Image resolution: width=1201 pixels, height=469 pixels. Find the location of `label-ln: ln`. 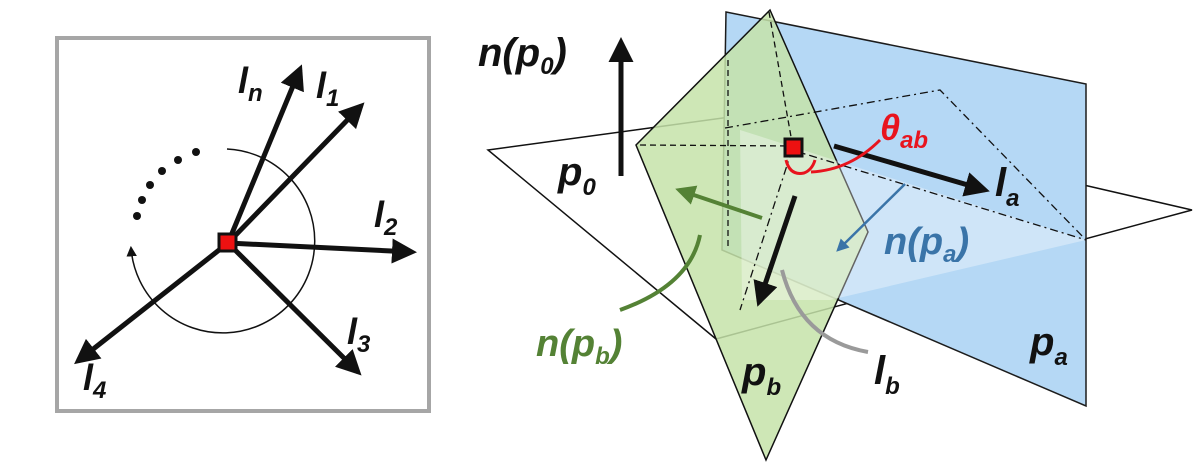

label-ln: ln is located at coordinates (250, 83).